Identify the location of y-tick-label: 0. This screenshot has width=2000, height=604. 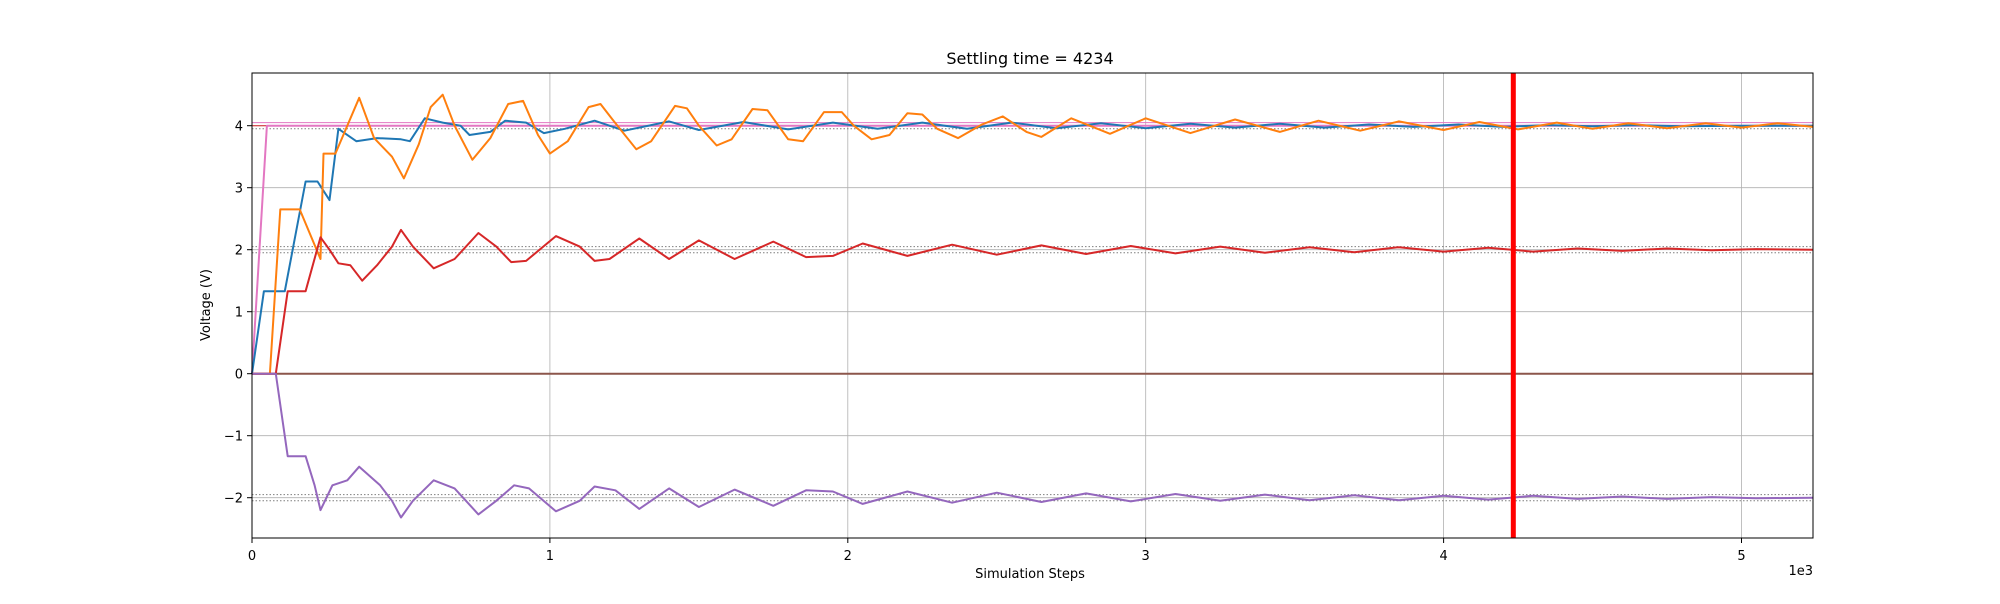
(239, 375).